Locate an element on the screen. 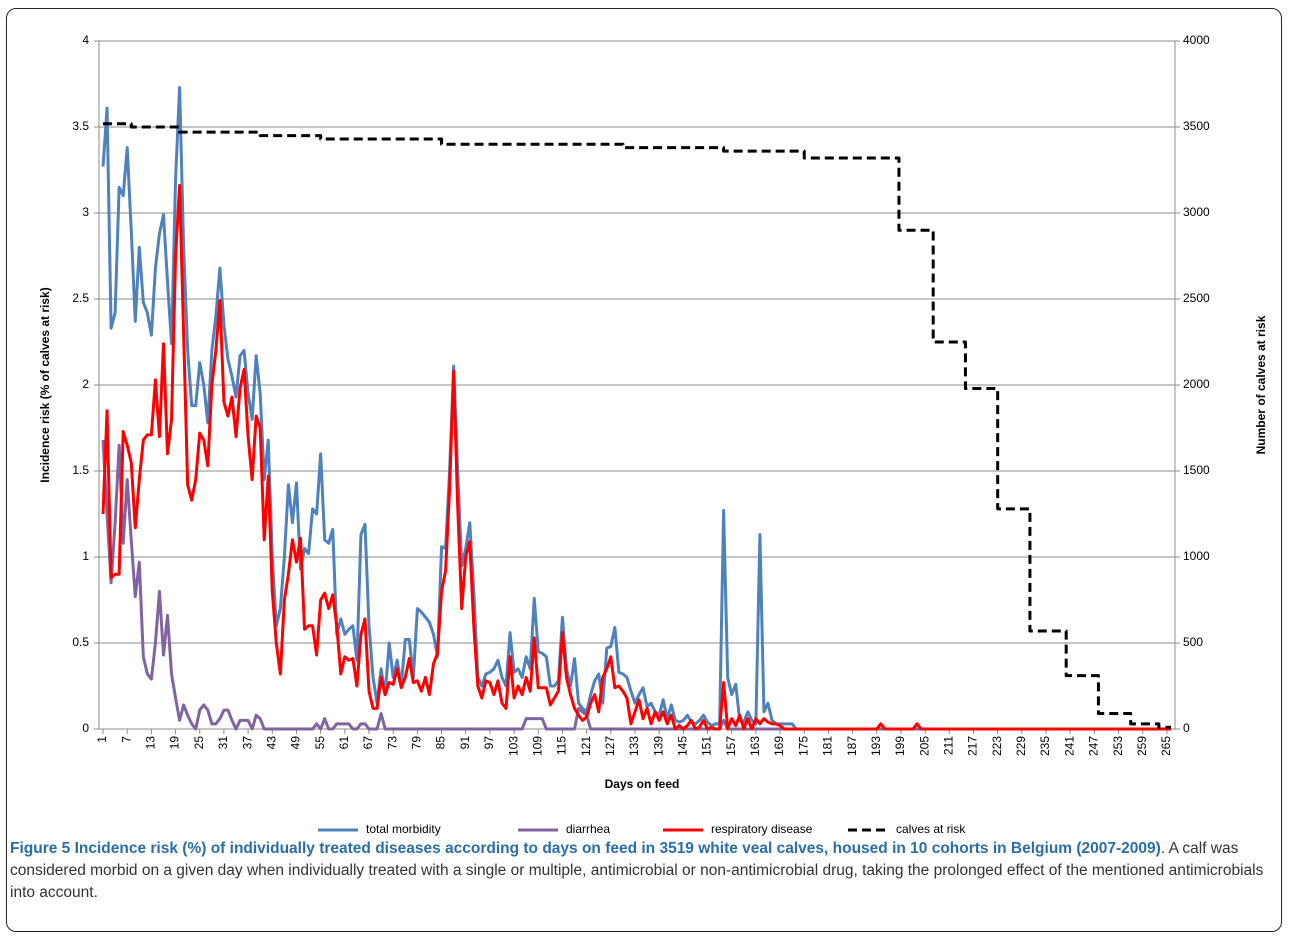 Image resolution: width=1290 pixels, height=939 pixels. x-tick-label: 187 is located at coordinates (852, 746).